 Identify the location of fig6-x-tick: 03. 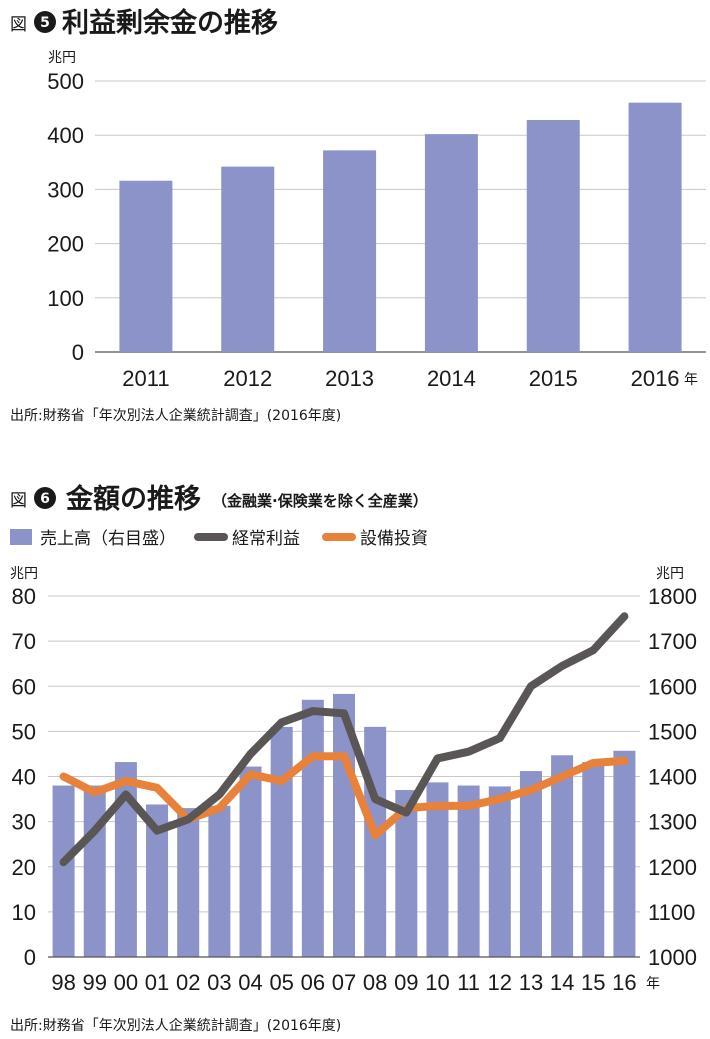
(219, 982).